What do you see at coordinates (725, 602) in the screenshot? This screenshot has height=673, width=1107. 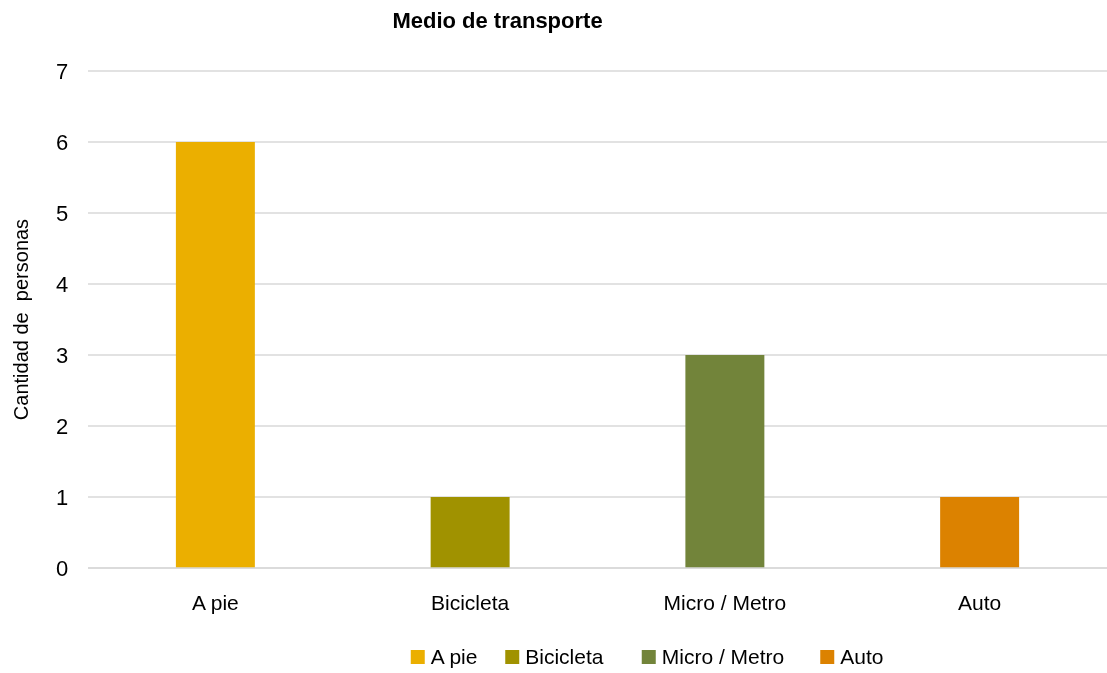 I see `x-tick-label: Micro / Metro` at bounding box center [725, 602].